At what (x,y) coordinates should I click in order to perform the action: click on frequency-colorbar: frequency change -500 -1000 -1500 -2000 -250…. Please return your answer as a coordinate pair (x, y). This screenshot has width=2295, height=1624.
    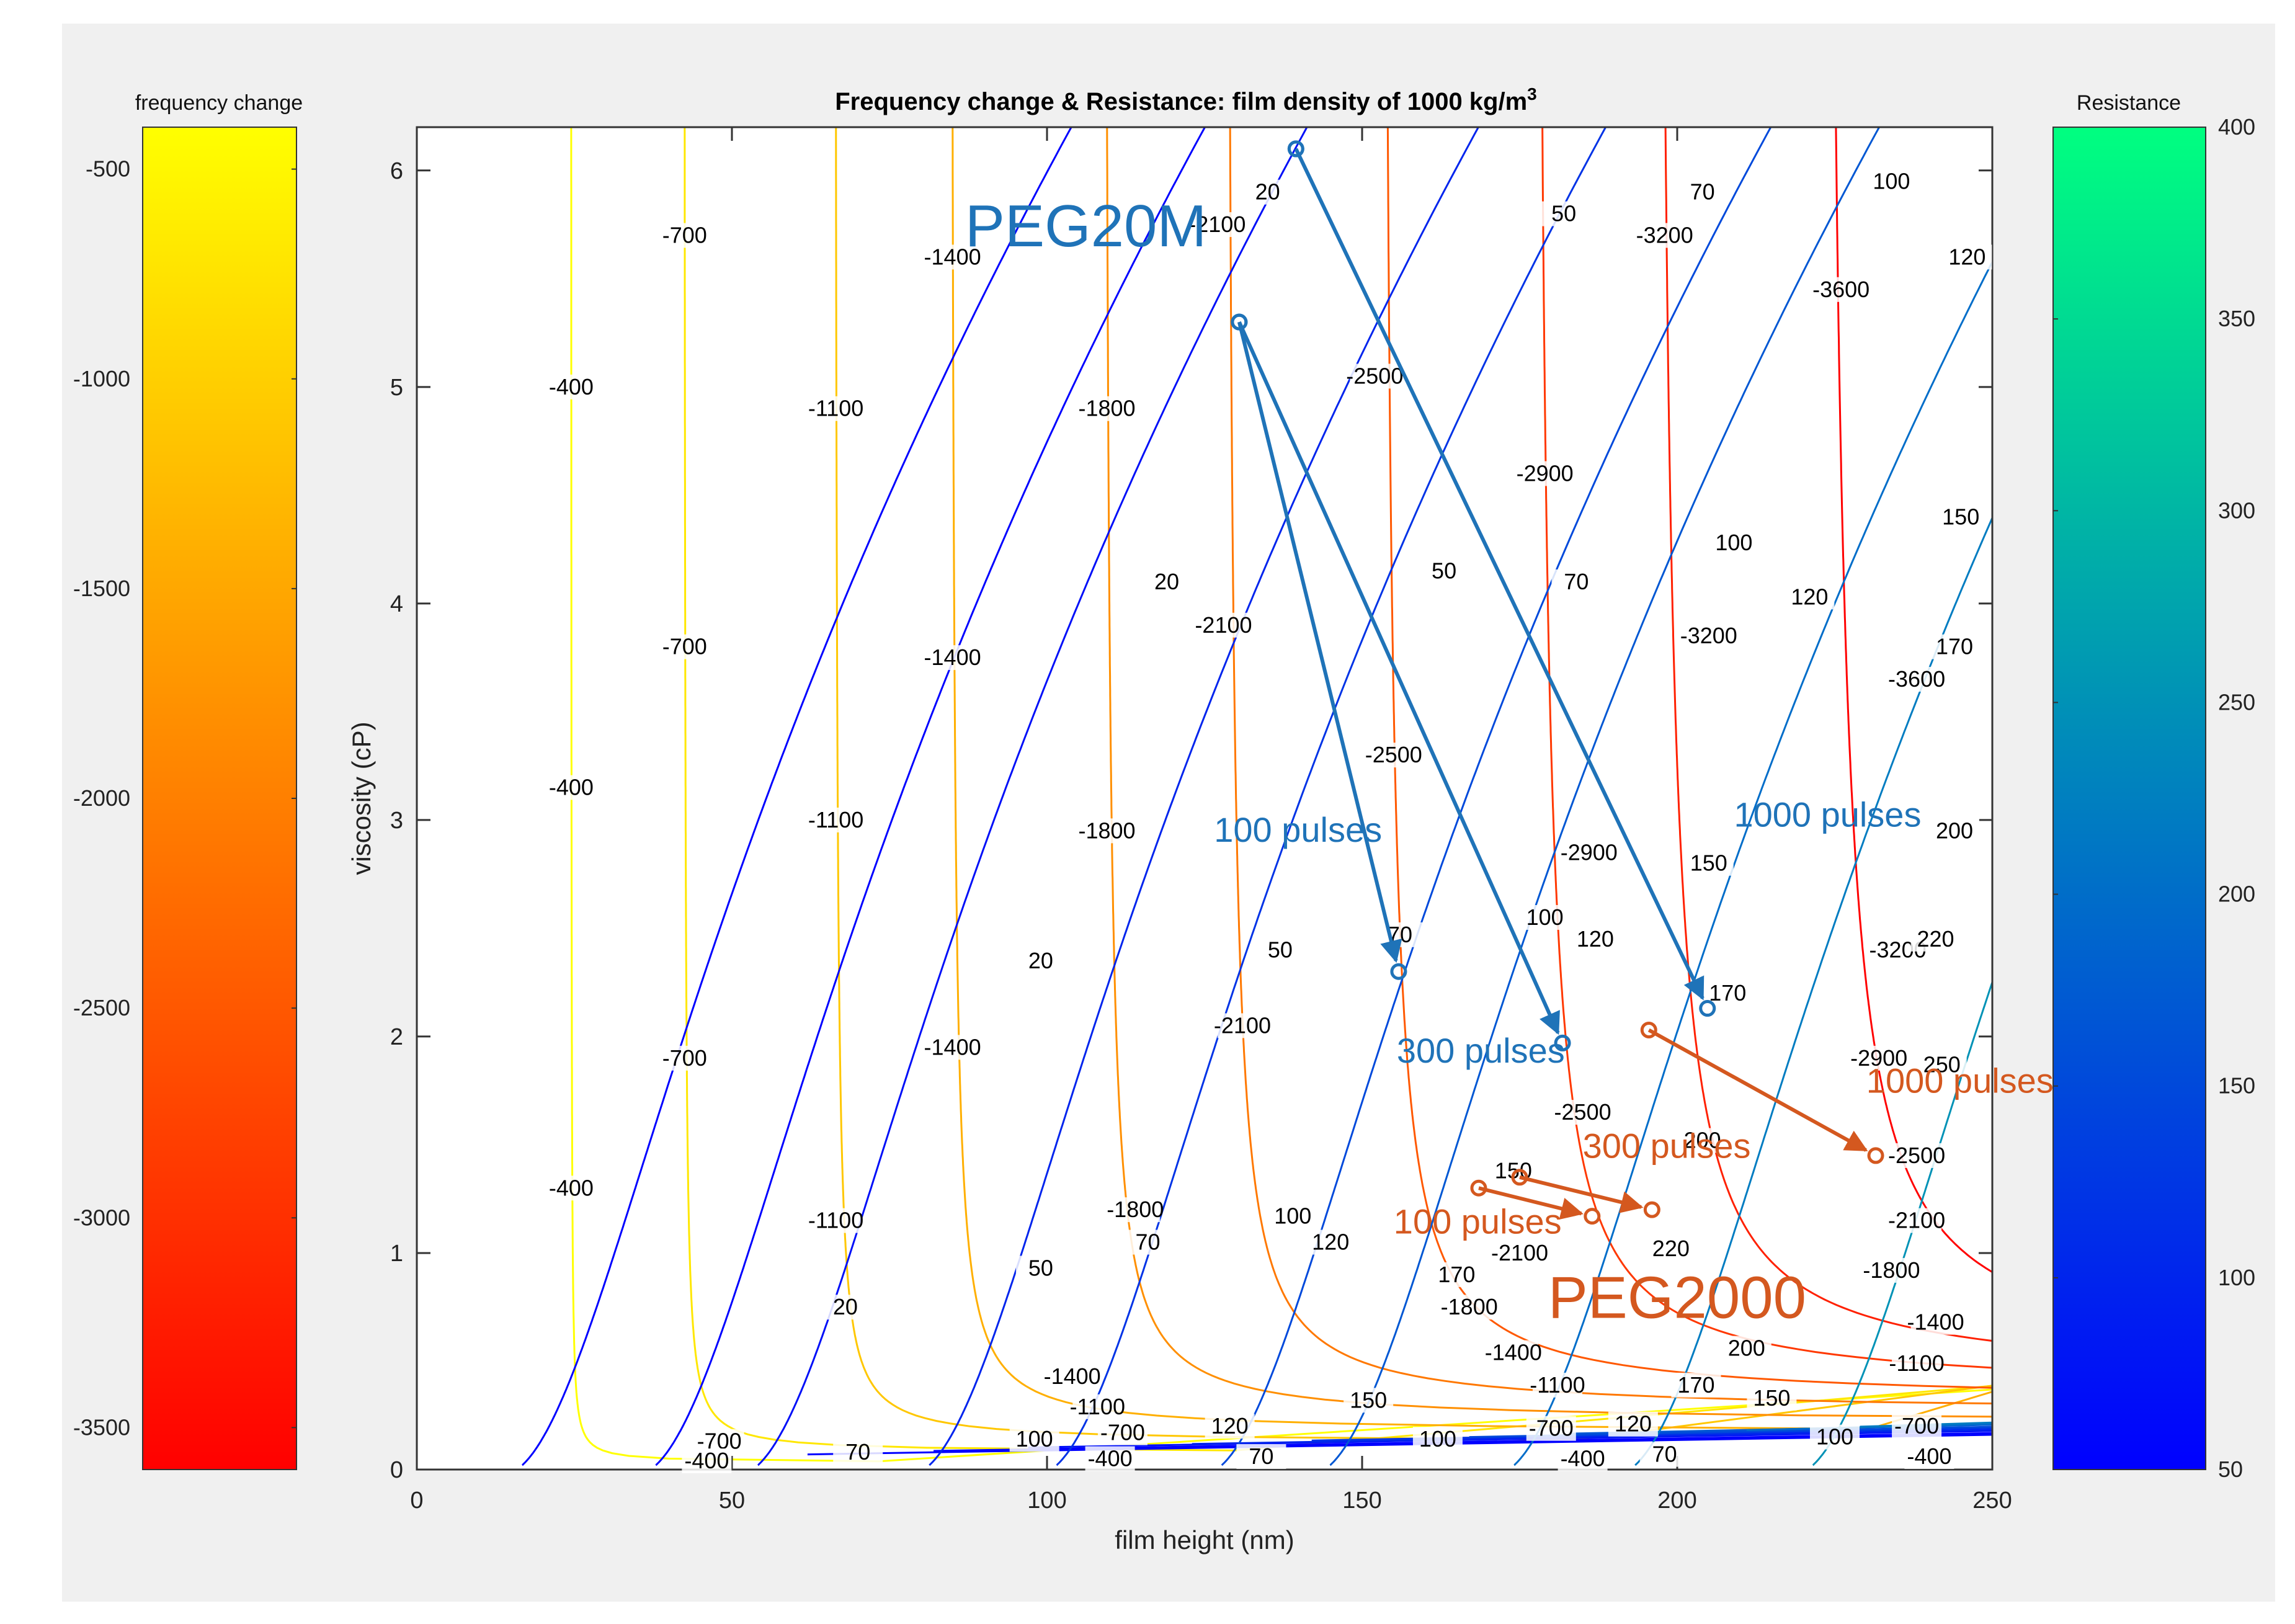
    Looking at the image, I should click on (188, 780).